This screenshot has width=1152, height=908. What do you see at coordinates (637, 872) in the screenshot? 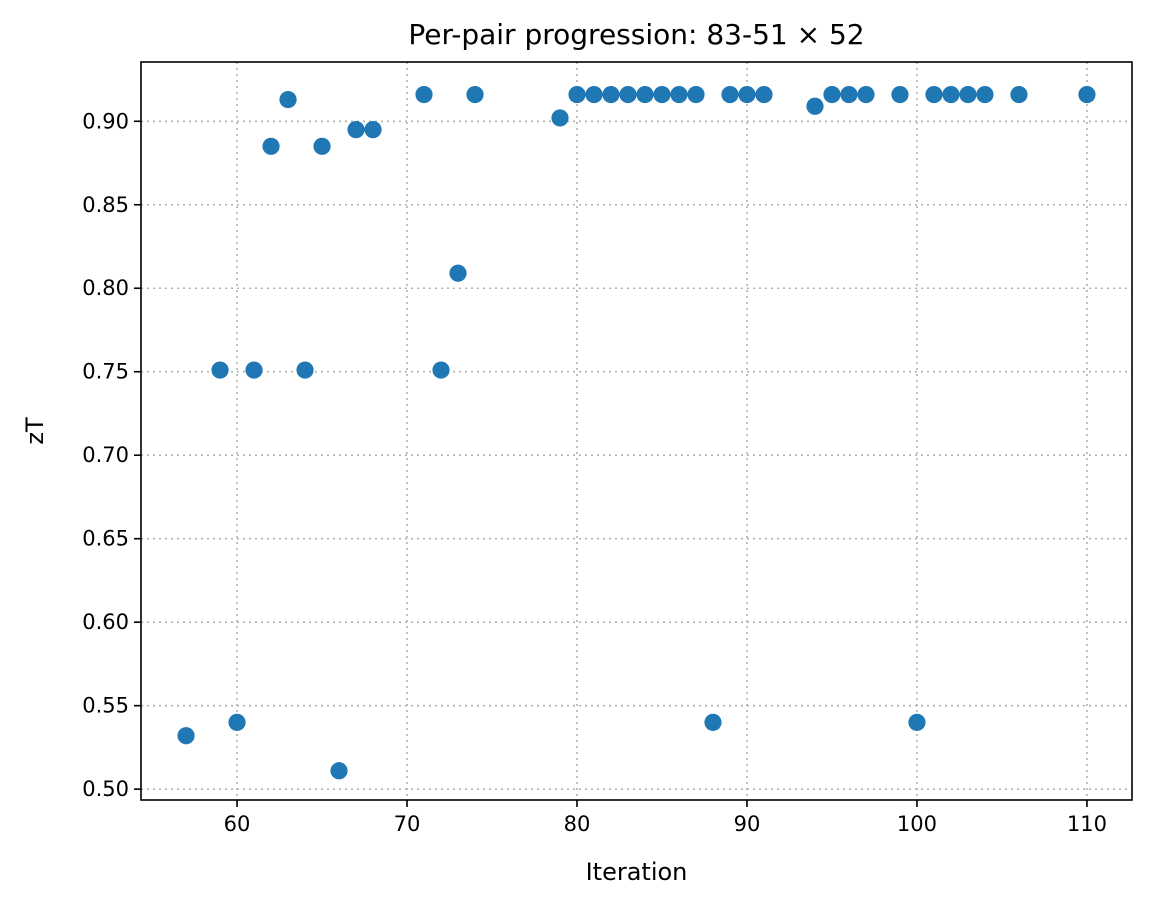
I see `x-axis-label: Iteration` at bounding box center [637, 872].